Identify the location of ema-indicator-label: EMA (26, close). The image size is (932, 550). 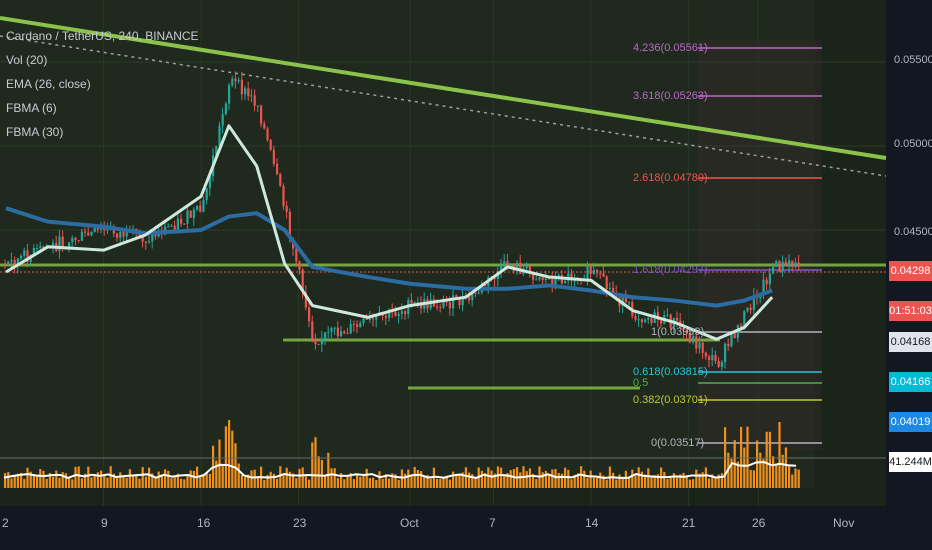
(48, 84).